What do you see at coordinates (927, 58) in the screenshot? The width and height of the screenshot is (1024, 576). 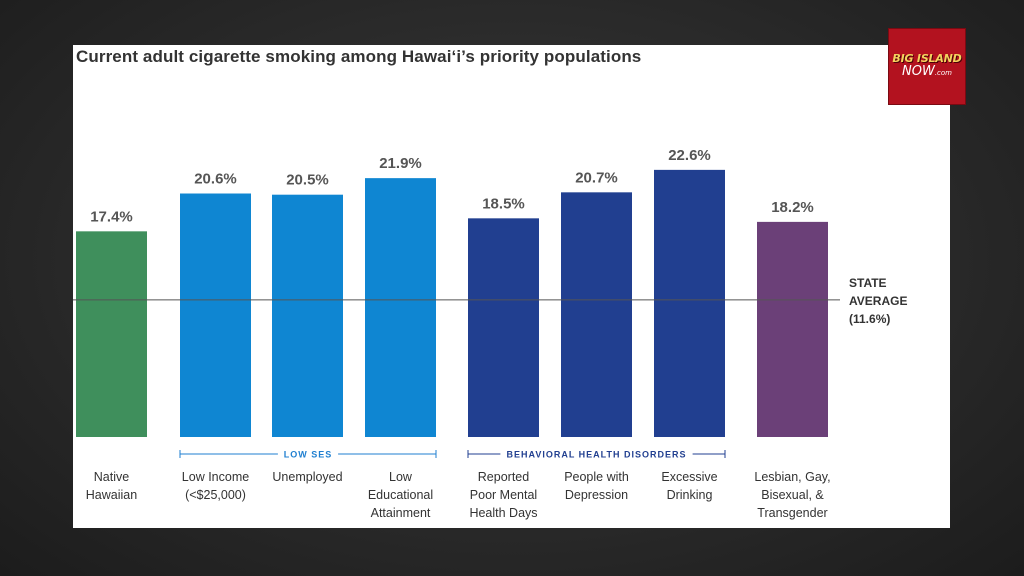 I see `logo-text-big-island: BIG ISLAND` at bounding box center [927, 58].